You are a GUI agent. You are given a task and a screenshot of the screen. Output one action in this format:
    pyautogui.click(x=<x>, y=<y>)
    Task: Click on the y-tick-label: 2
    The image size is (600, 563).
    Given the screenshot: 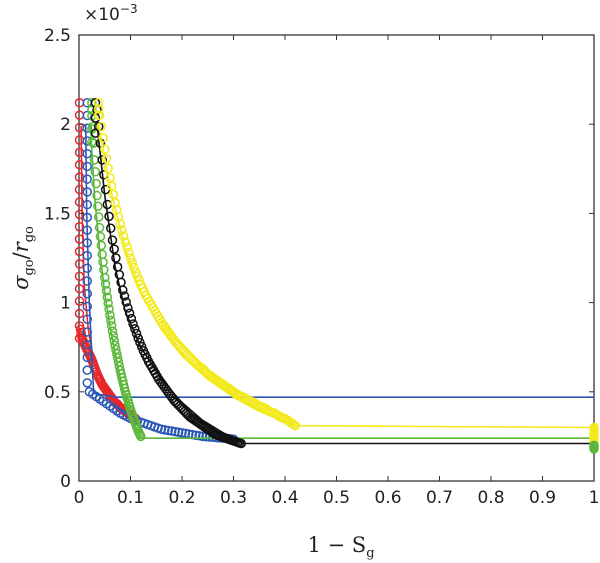 What is the action you would take?
    pyautogui.click(x=65, y=125)
    